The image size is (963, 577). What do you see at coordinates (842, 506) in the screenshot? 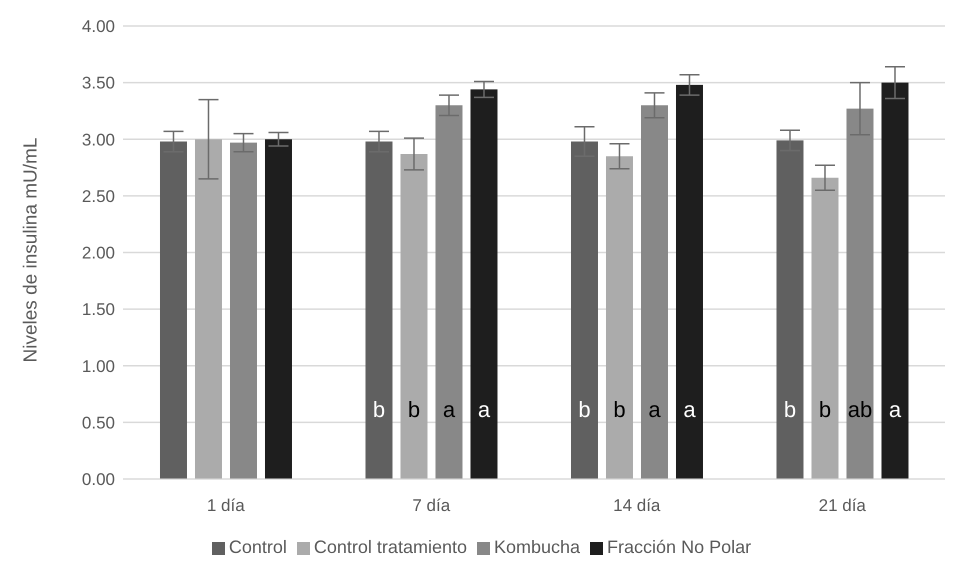
I see `x-tick-label: 21 día` at bounding box center [842, 506].